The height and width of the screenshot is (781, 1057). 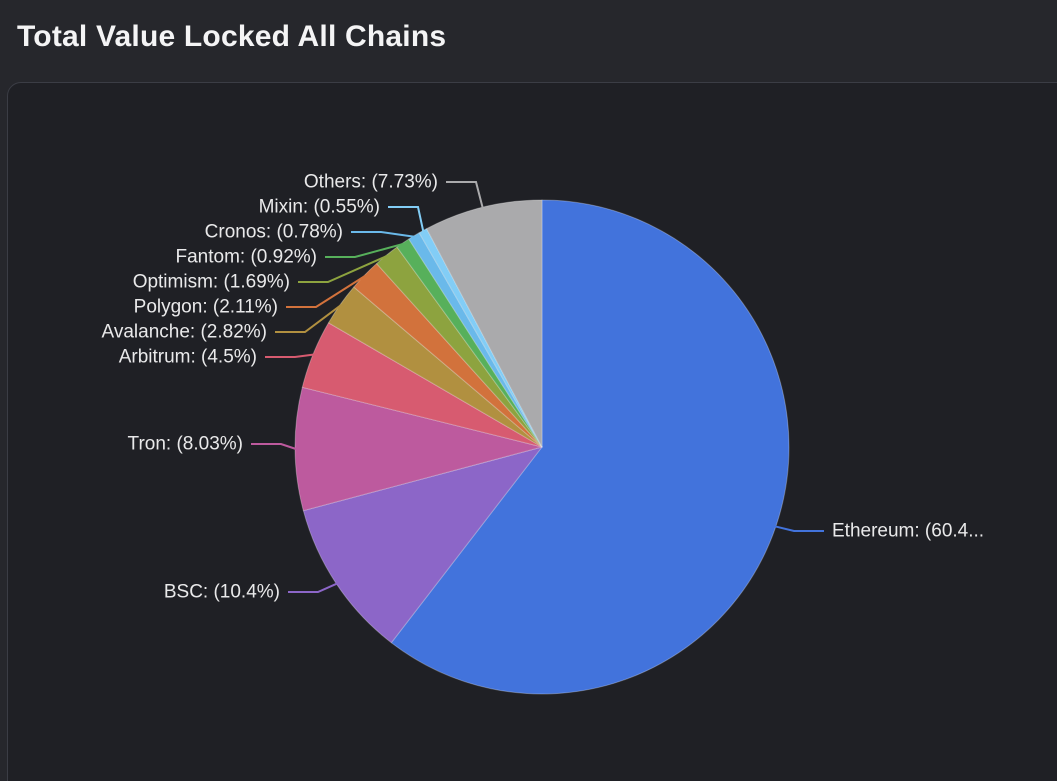 I want to click on pie-label-line-ethereum, so click(x=799, y=528).